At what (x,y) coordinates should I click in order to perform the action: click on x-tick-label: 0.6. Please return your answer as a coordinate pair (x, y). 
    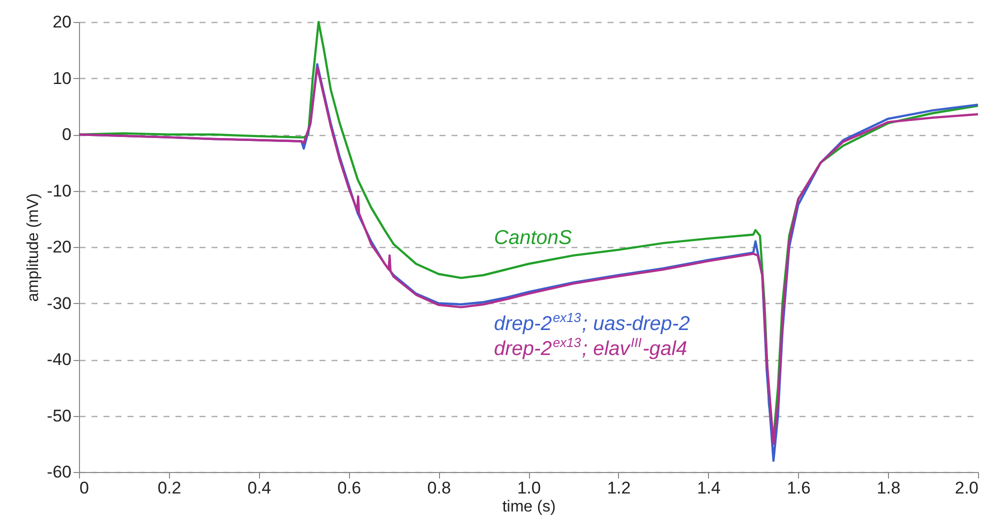
    Looking at the image, I should click on (349, 488).